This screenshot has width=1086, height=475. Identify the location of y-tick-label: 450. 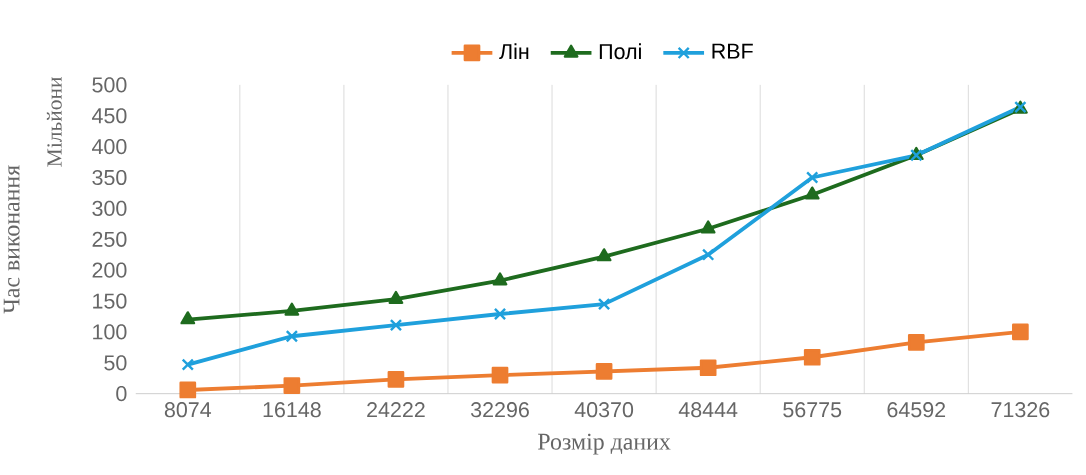
(109, 116).